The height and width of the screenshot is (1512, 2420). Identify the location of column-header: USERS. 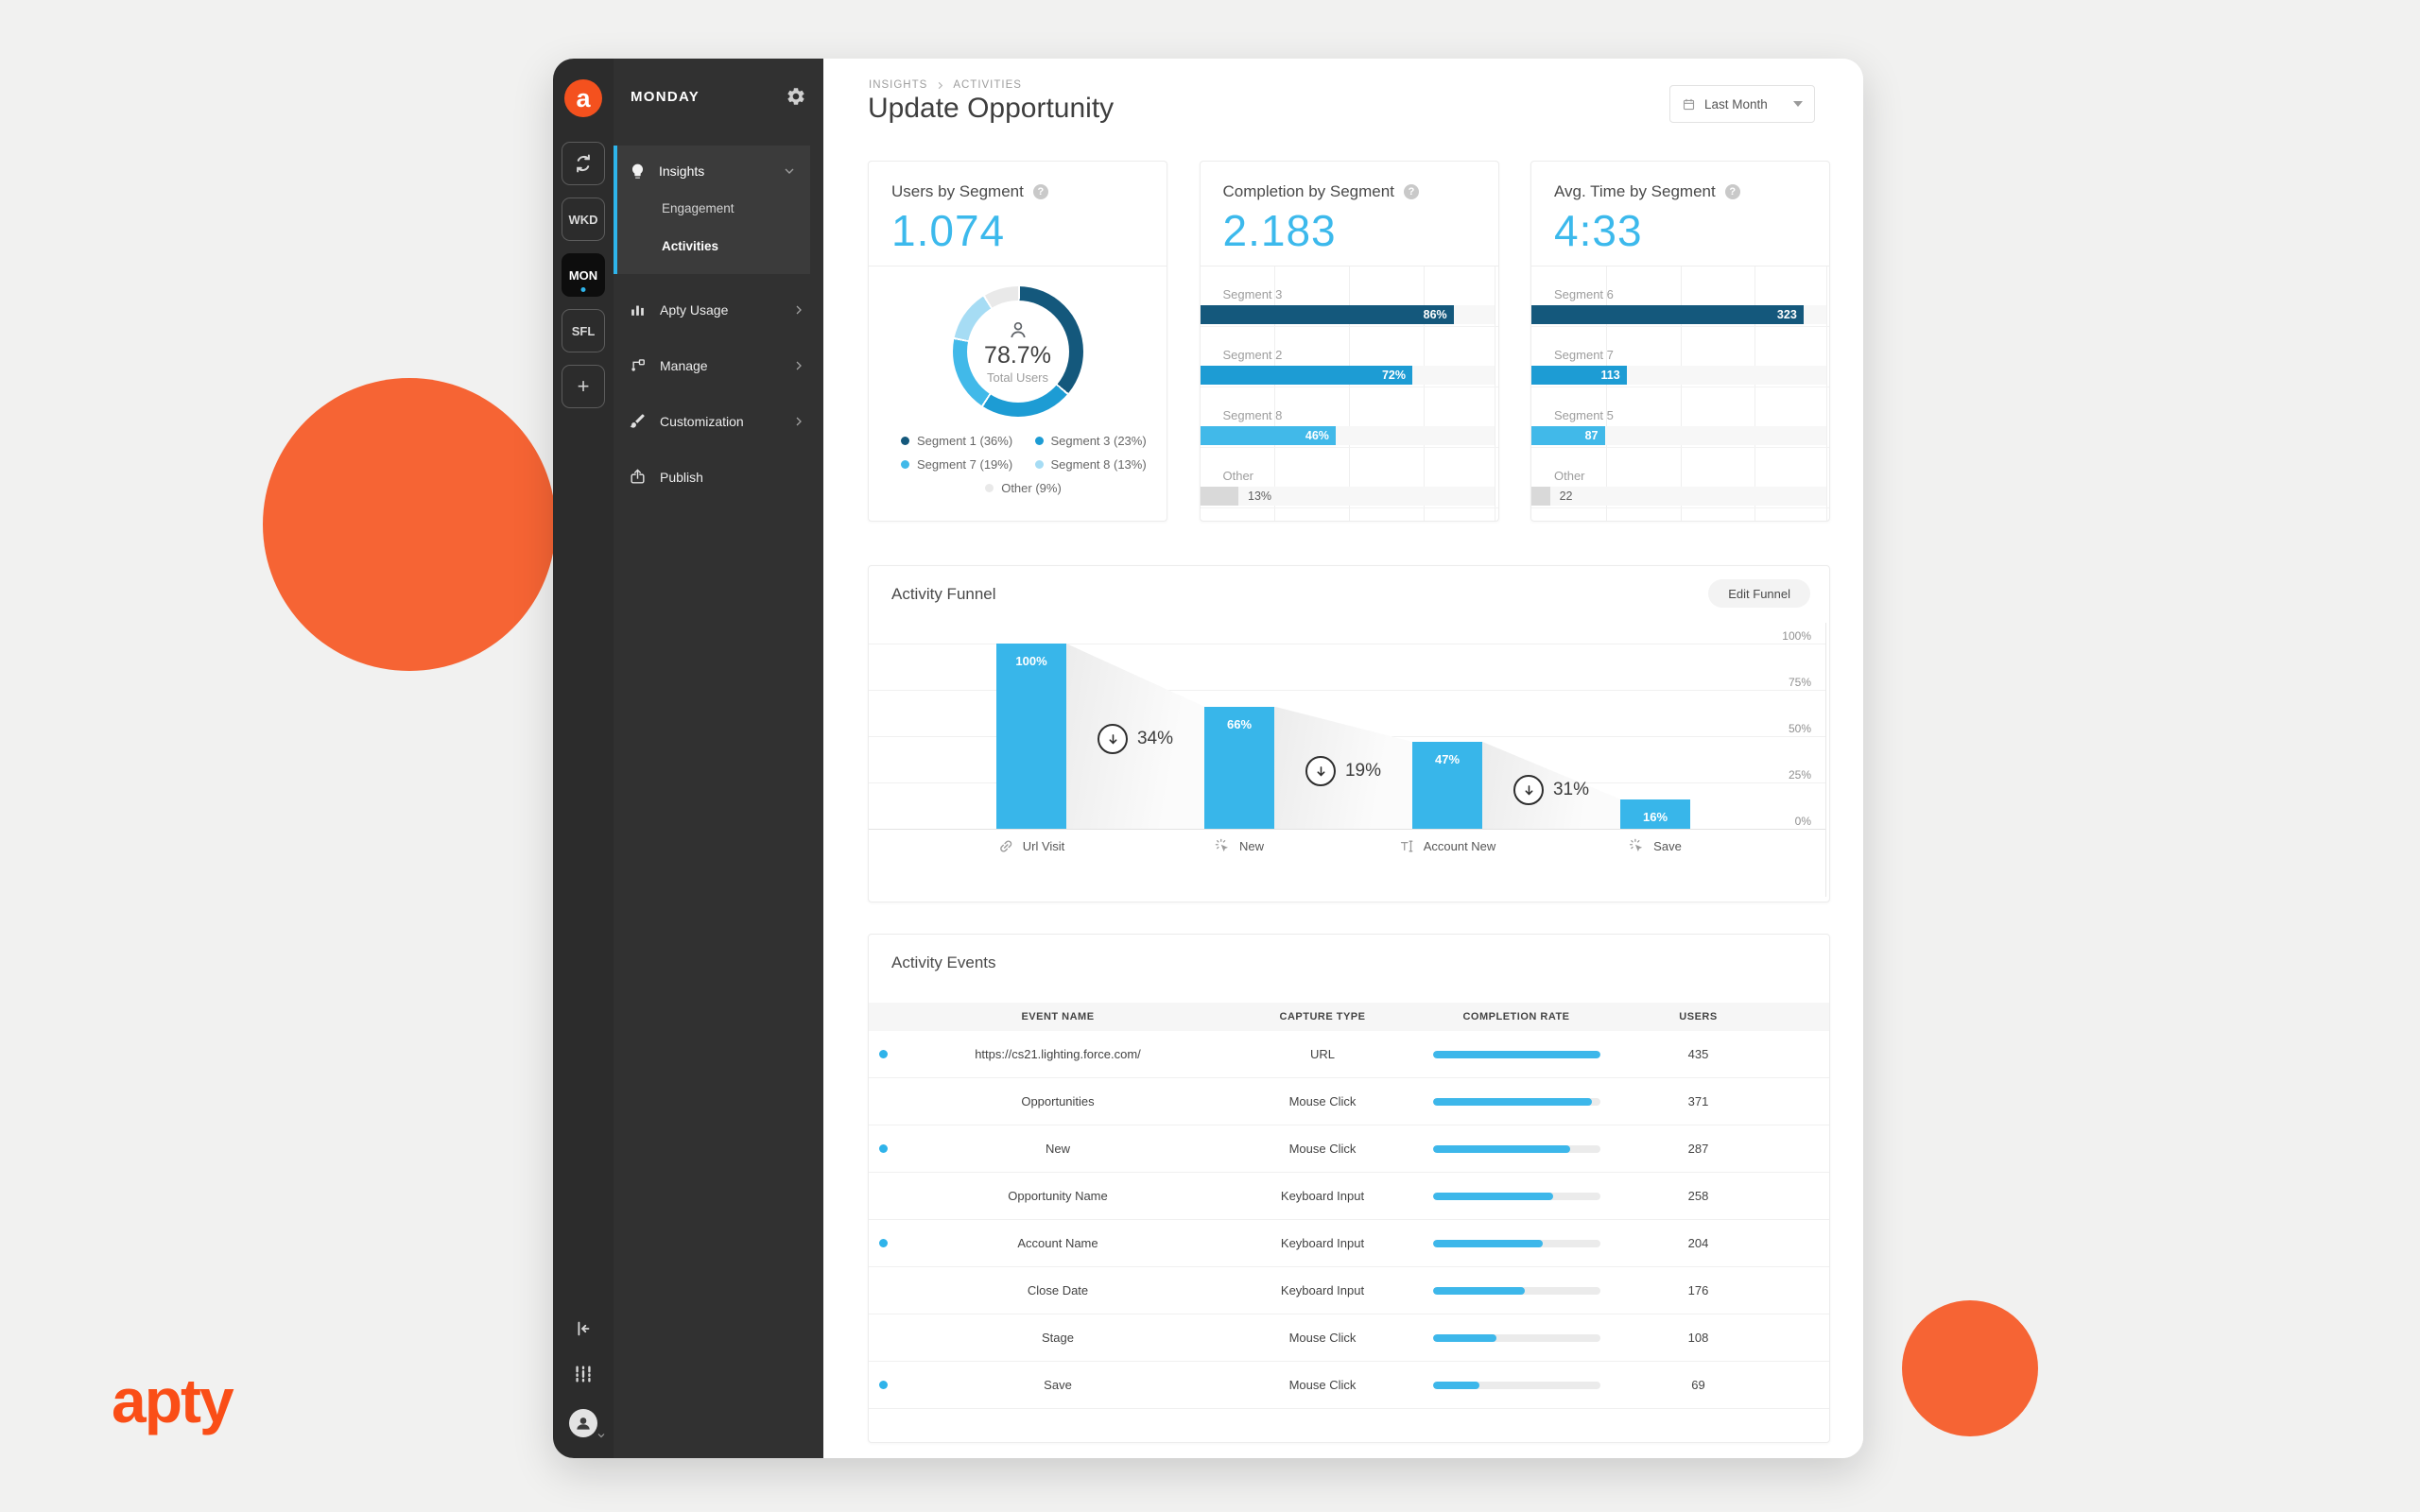
(1698, 1016).